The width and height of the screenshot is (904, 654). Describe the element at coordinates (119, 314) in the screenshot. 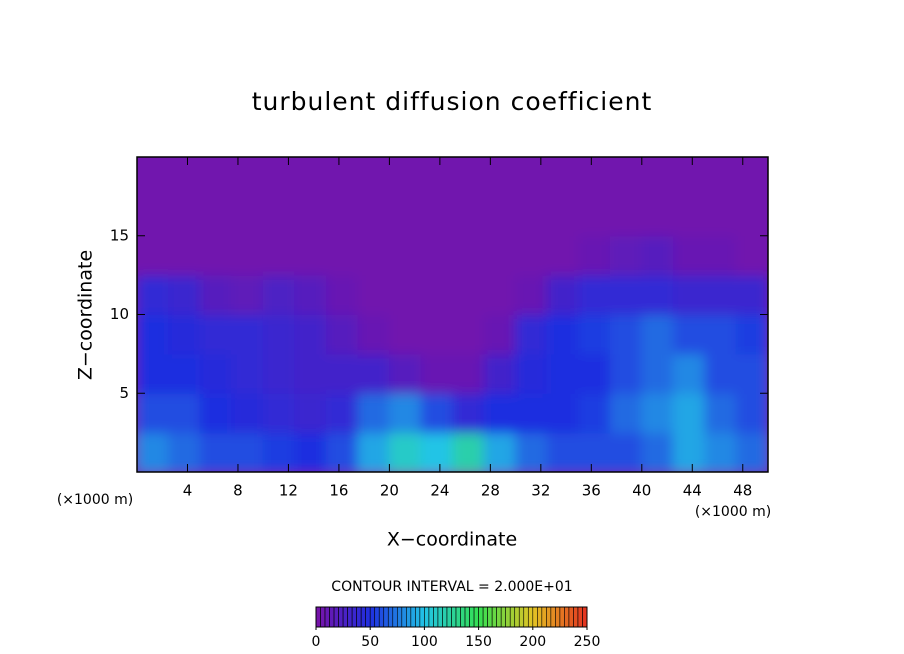

I see `y-tick-label: 10` at that location.